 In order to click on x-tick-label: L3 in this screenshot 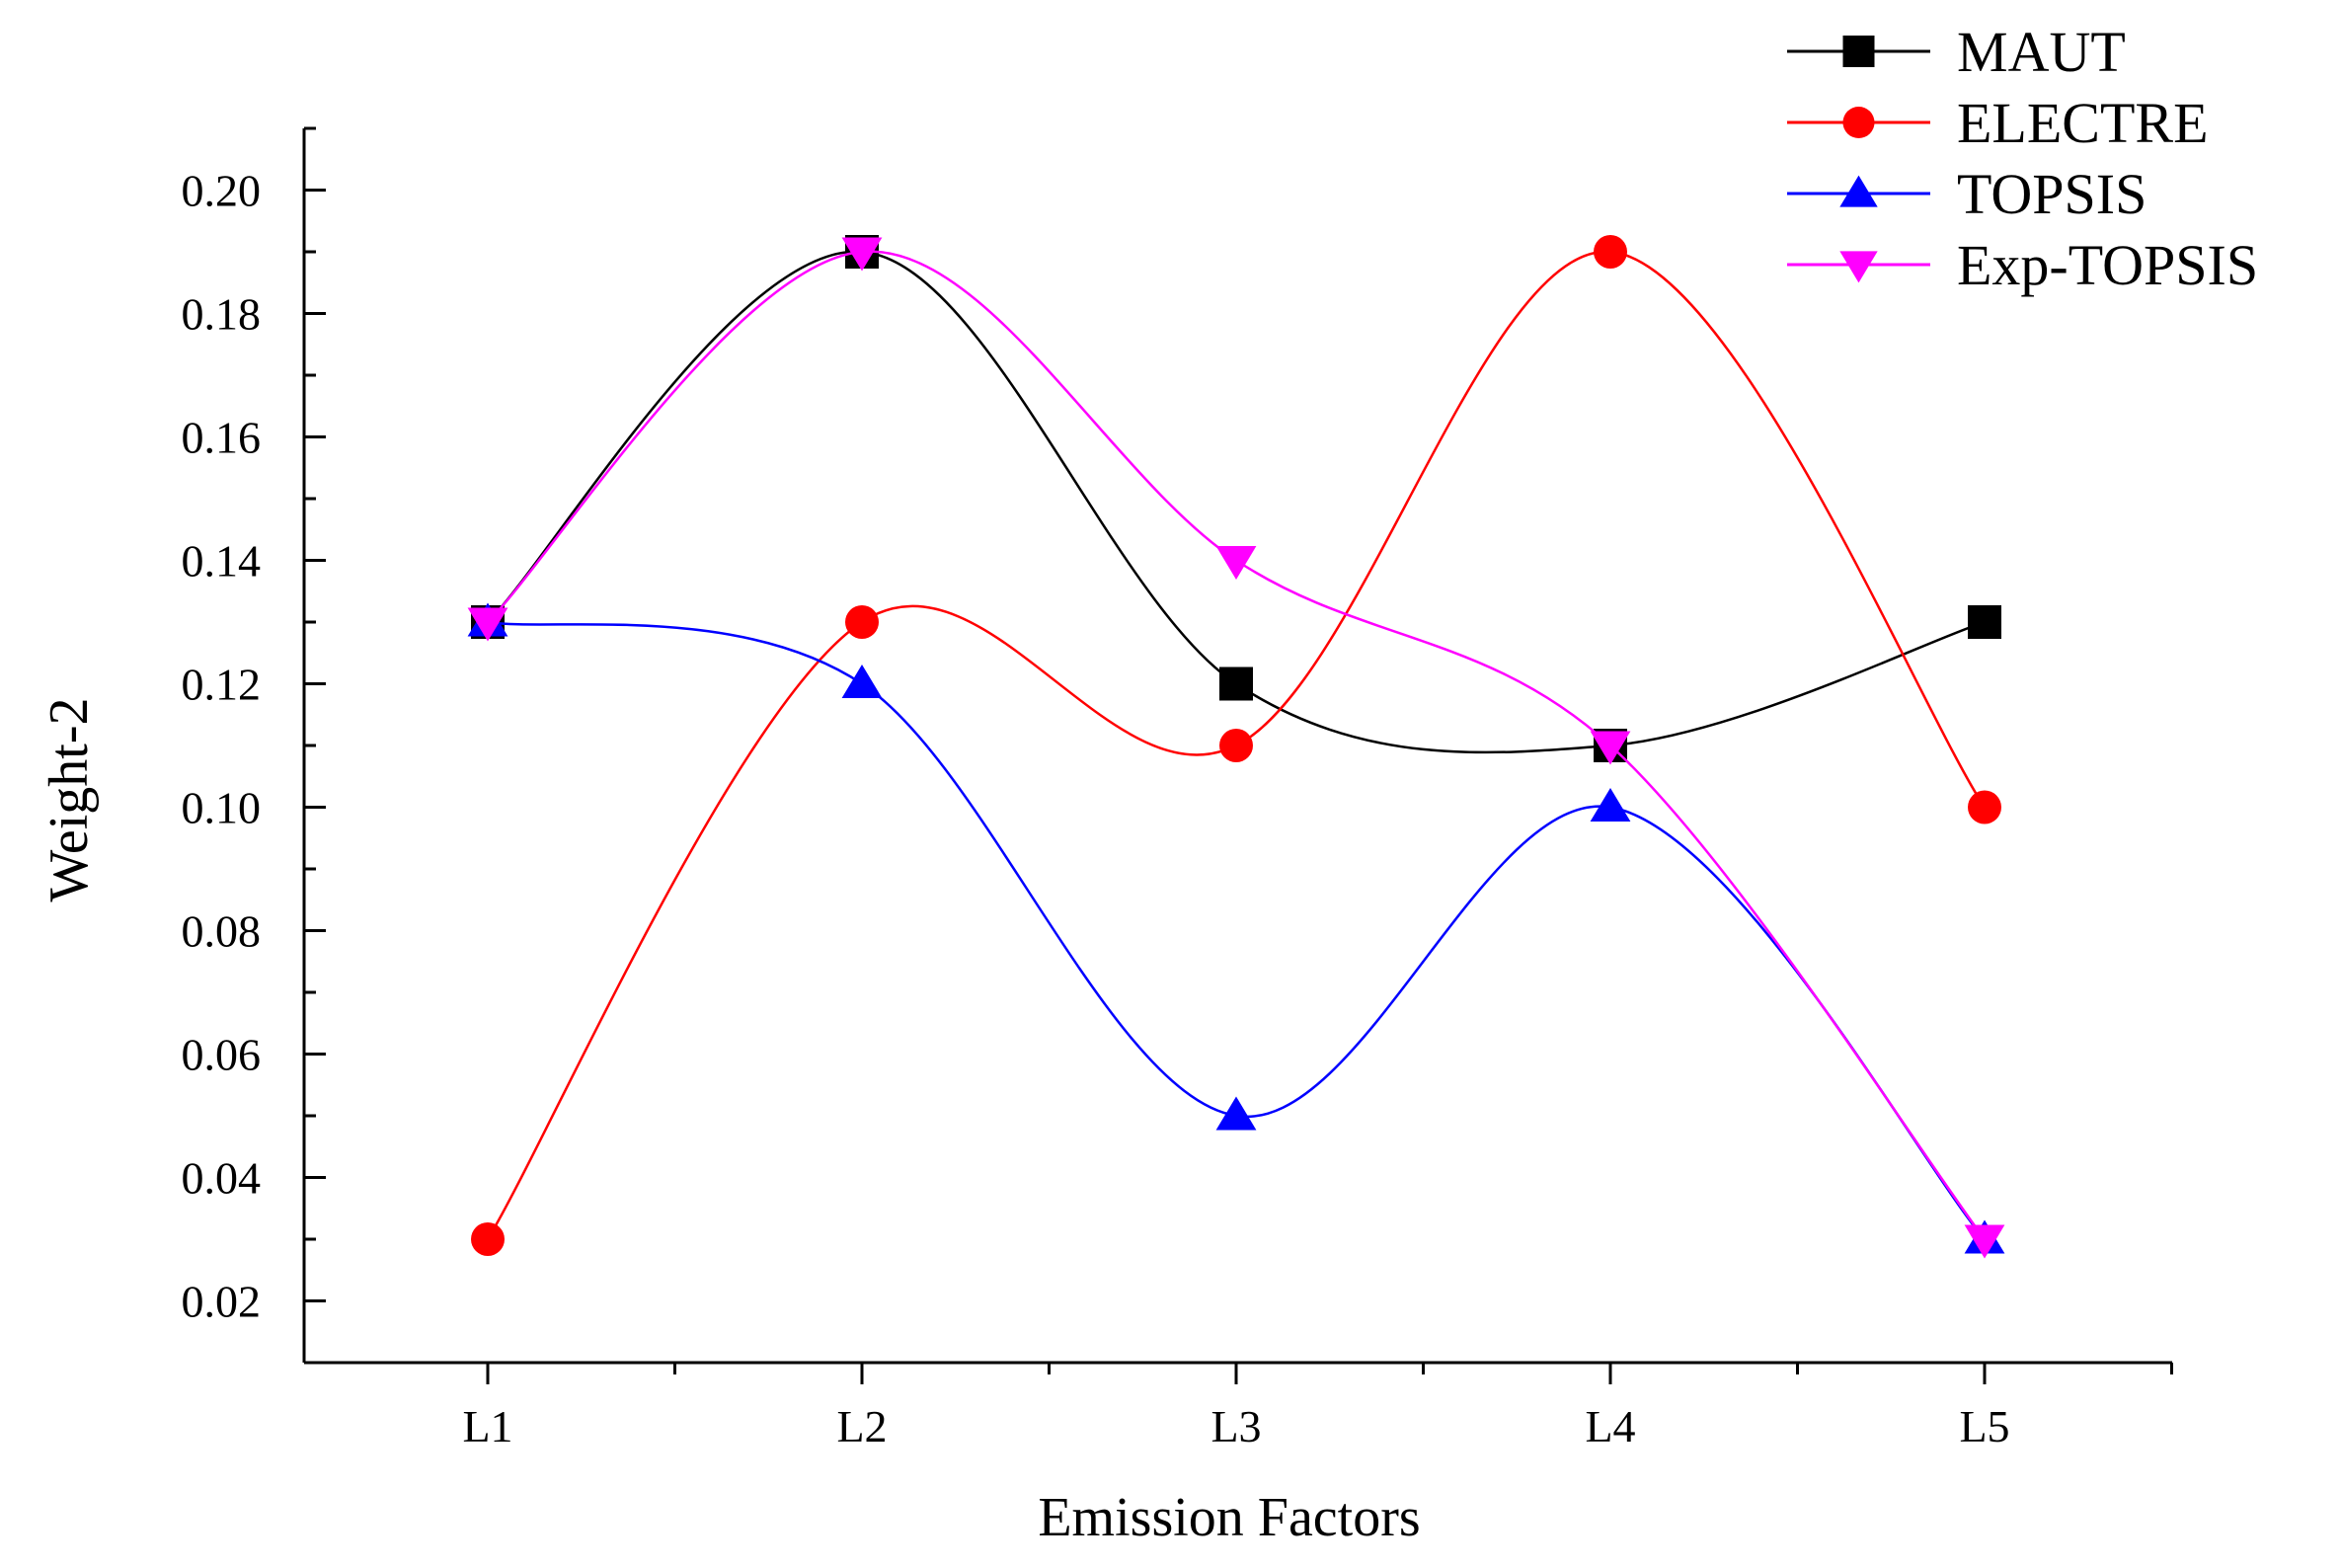, I will do `click(1235, 1426)`.